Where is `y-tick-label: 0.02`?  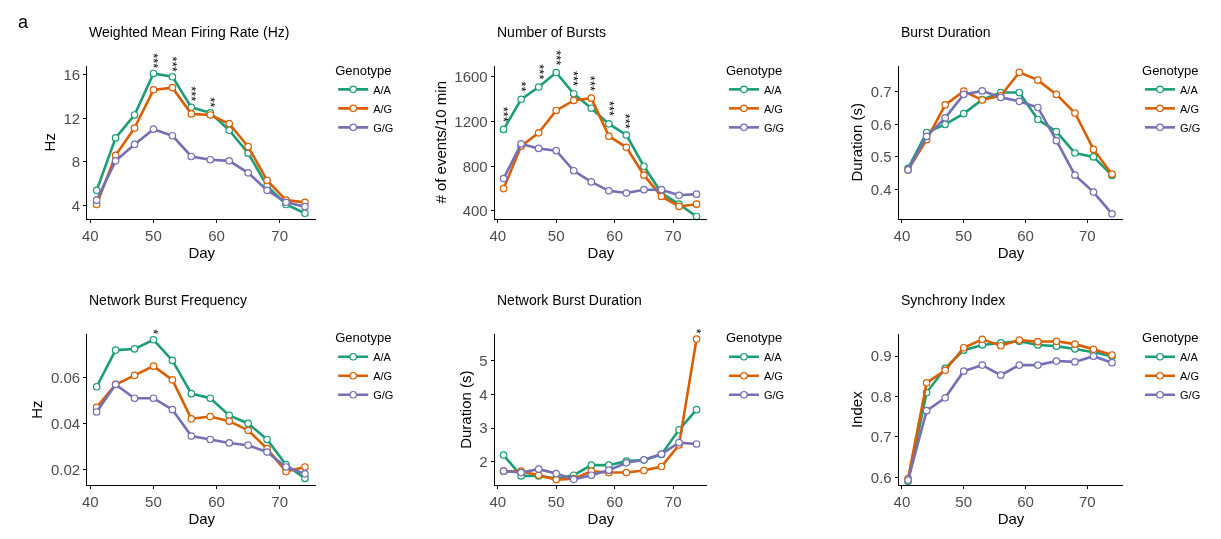 y-tick-label: 0.02 is located at coordinates (65, 469).